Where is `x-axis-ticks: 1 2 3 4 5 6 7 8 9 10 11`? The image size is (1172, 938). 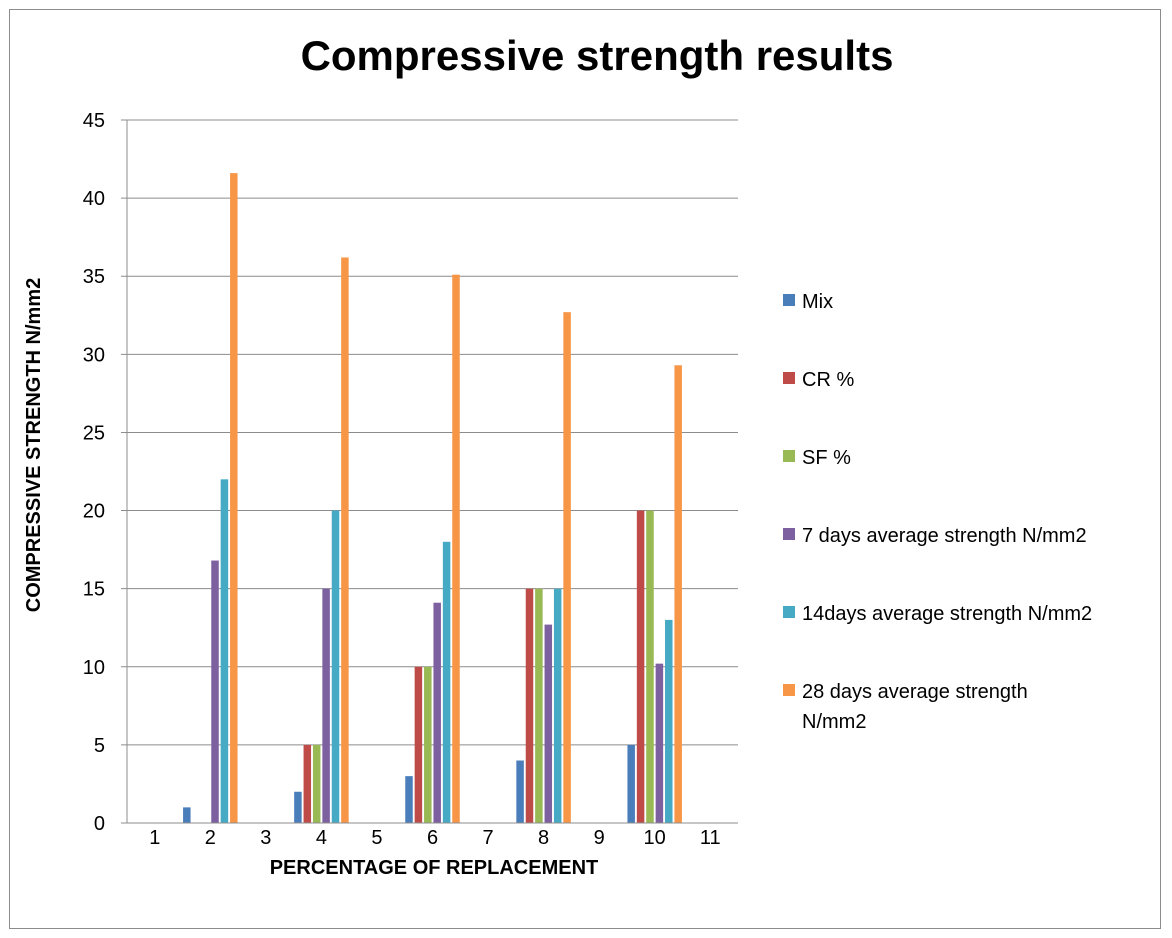
x-axis-ticks: 1 2 3 4 5 6 7 8 9 10 11 is located at coordinates (434, 838).